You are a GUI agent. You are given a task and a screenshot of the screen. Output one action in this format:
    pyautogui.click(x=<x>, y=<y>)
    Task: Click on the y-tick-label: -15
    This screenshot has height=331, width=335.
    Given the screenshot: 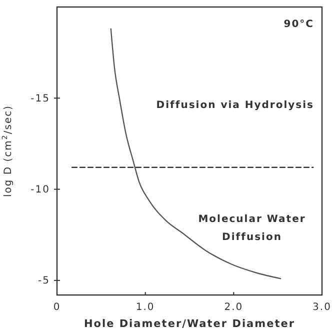 What is the action you would take?
    pyautogui.click(x=40, y=98)
    